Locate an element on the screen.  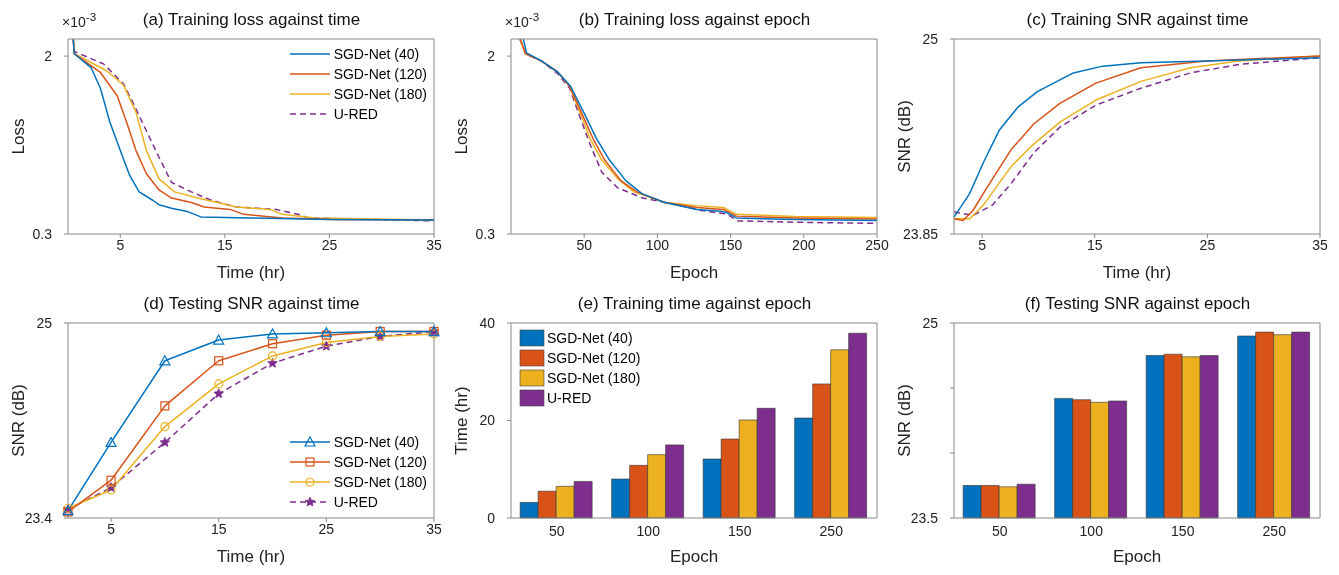
y-tick-label: 23.85 is located at coordinates (920, 233).